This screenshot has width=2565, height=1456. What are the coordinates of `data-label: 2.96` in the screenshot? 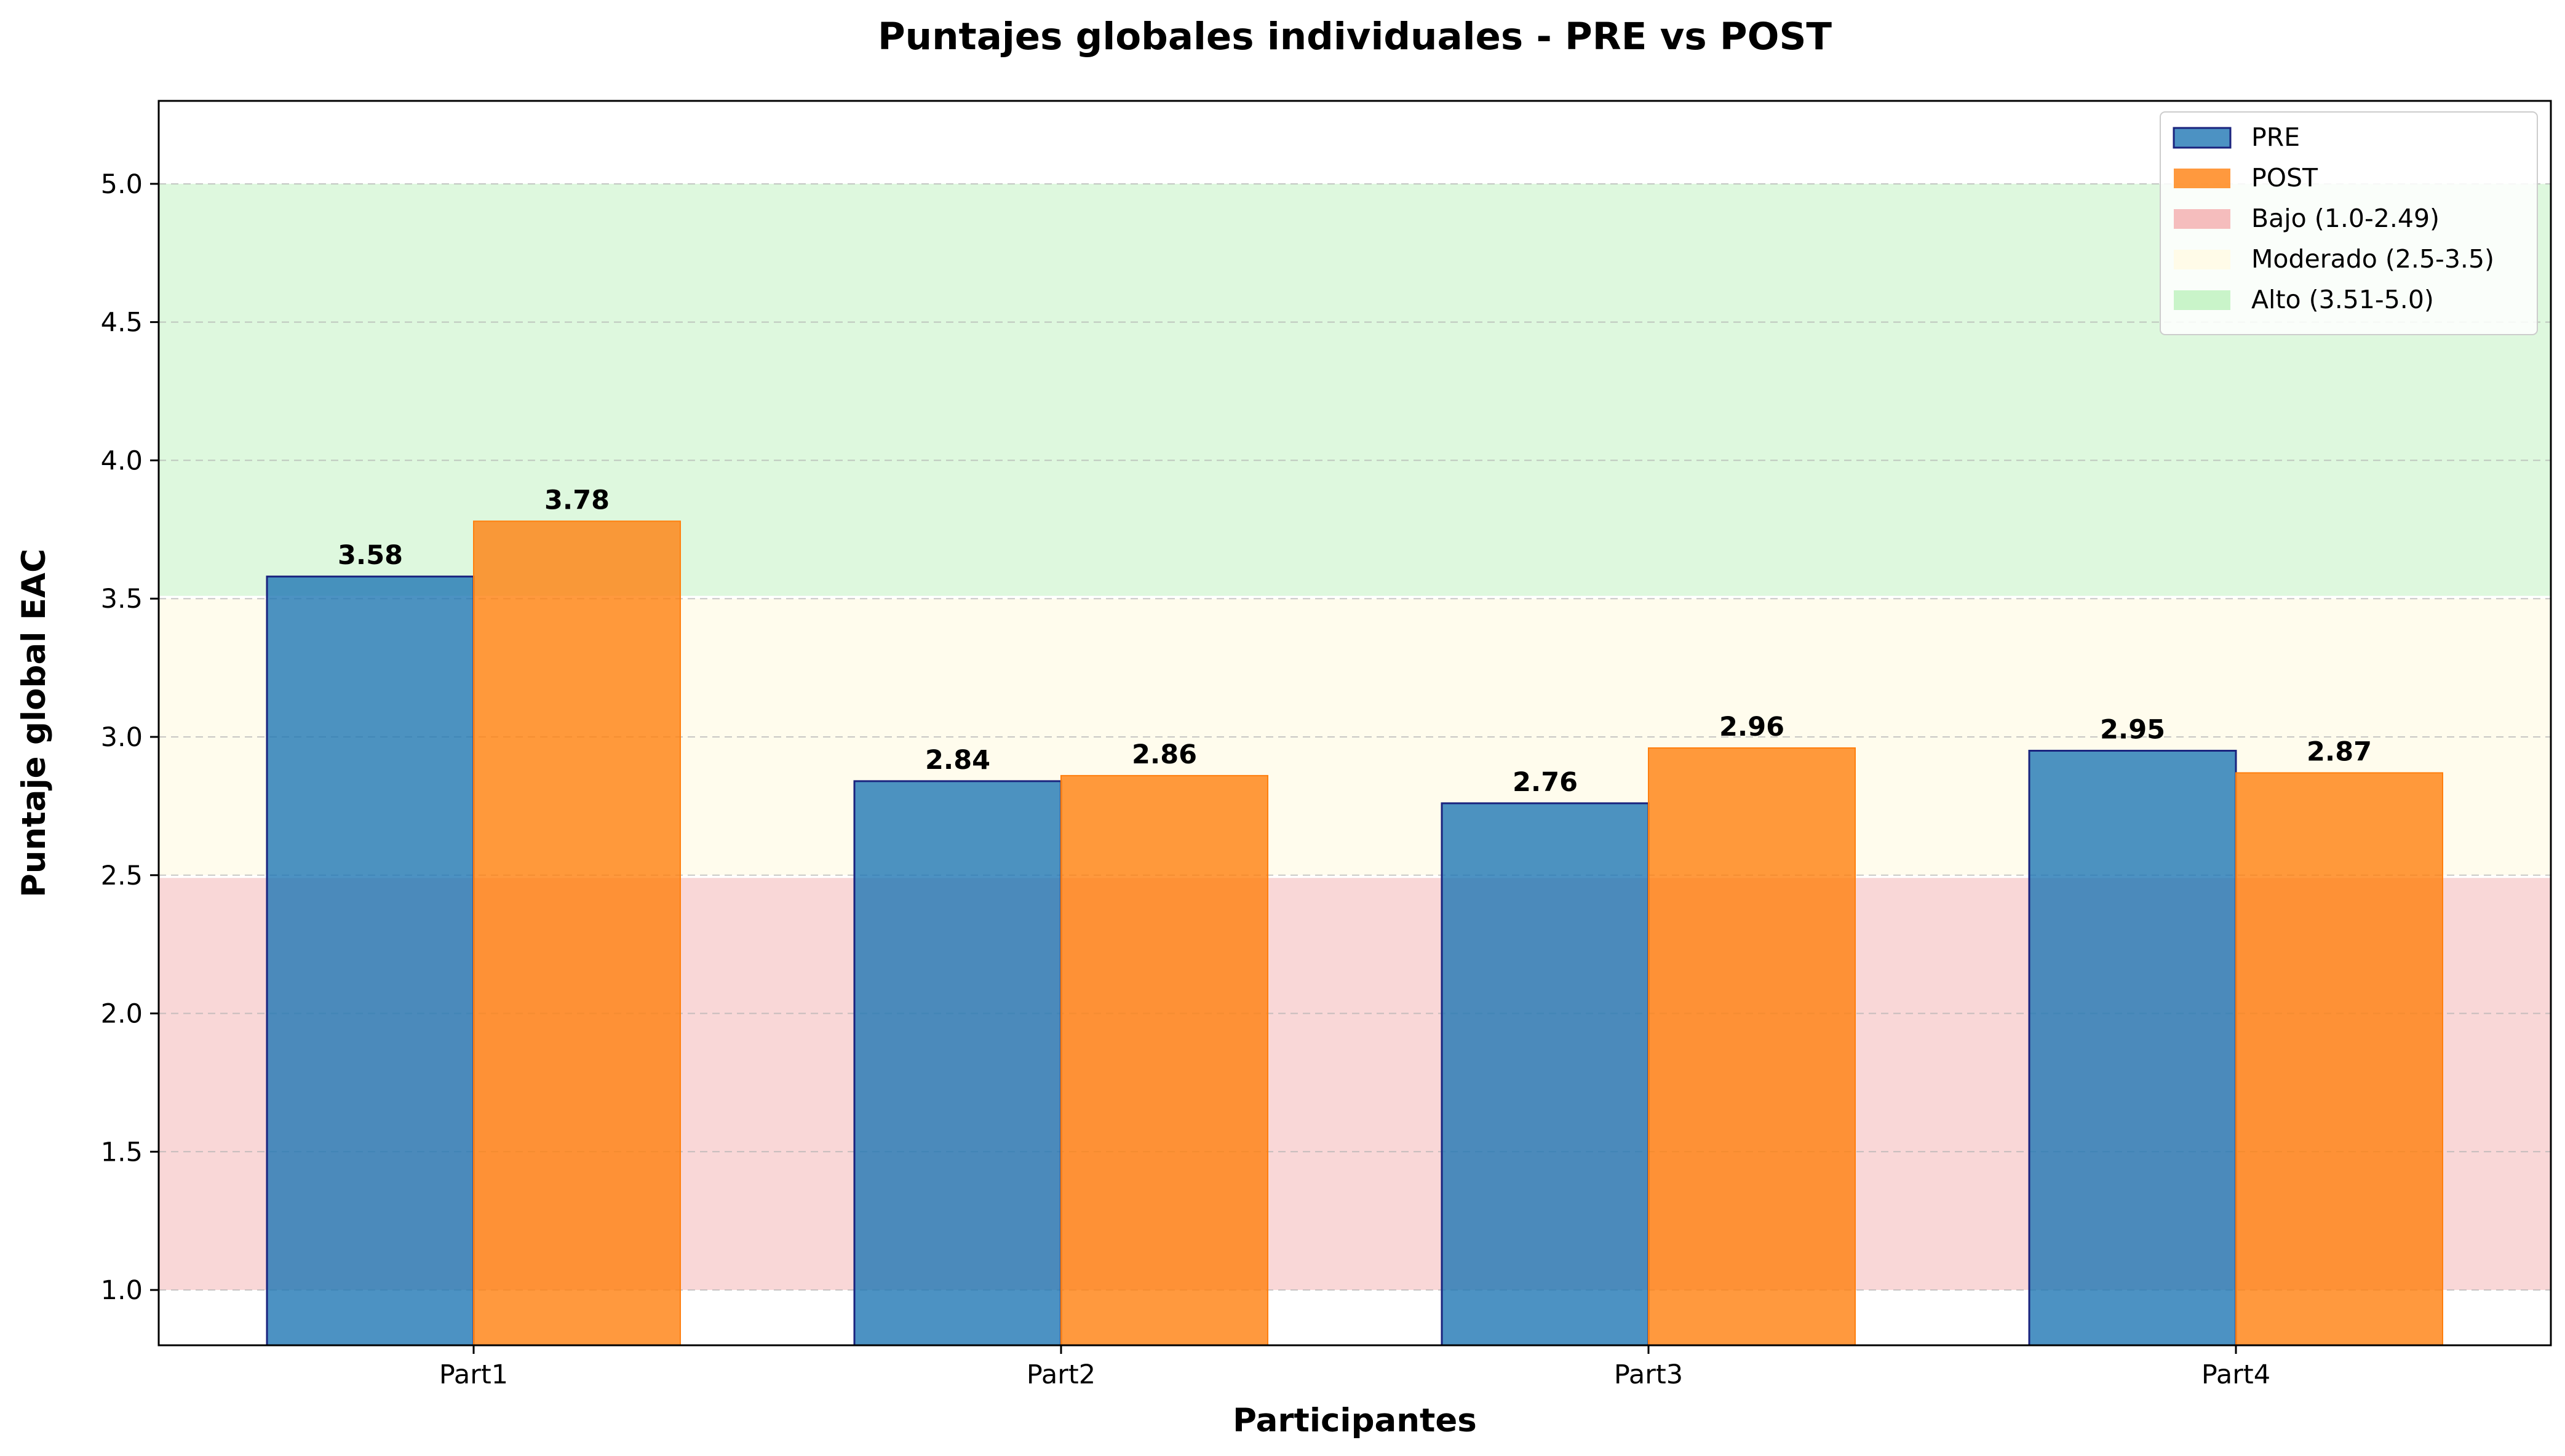 It's located at (1751, 727).